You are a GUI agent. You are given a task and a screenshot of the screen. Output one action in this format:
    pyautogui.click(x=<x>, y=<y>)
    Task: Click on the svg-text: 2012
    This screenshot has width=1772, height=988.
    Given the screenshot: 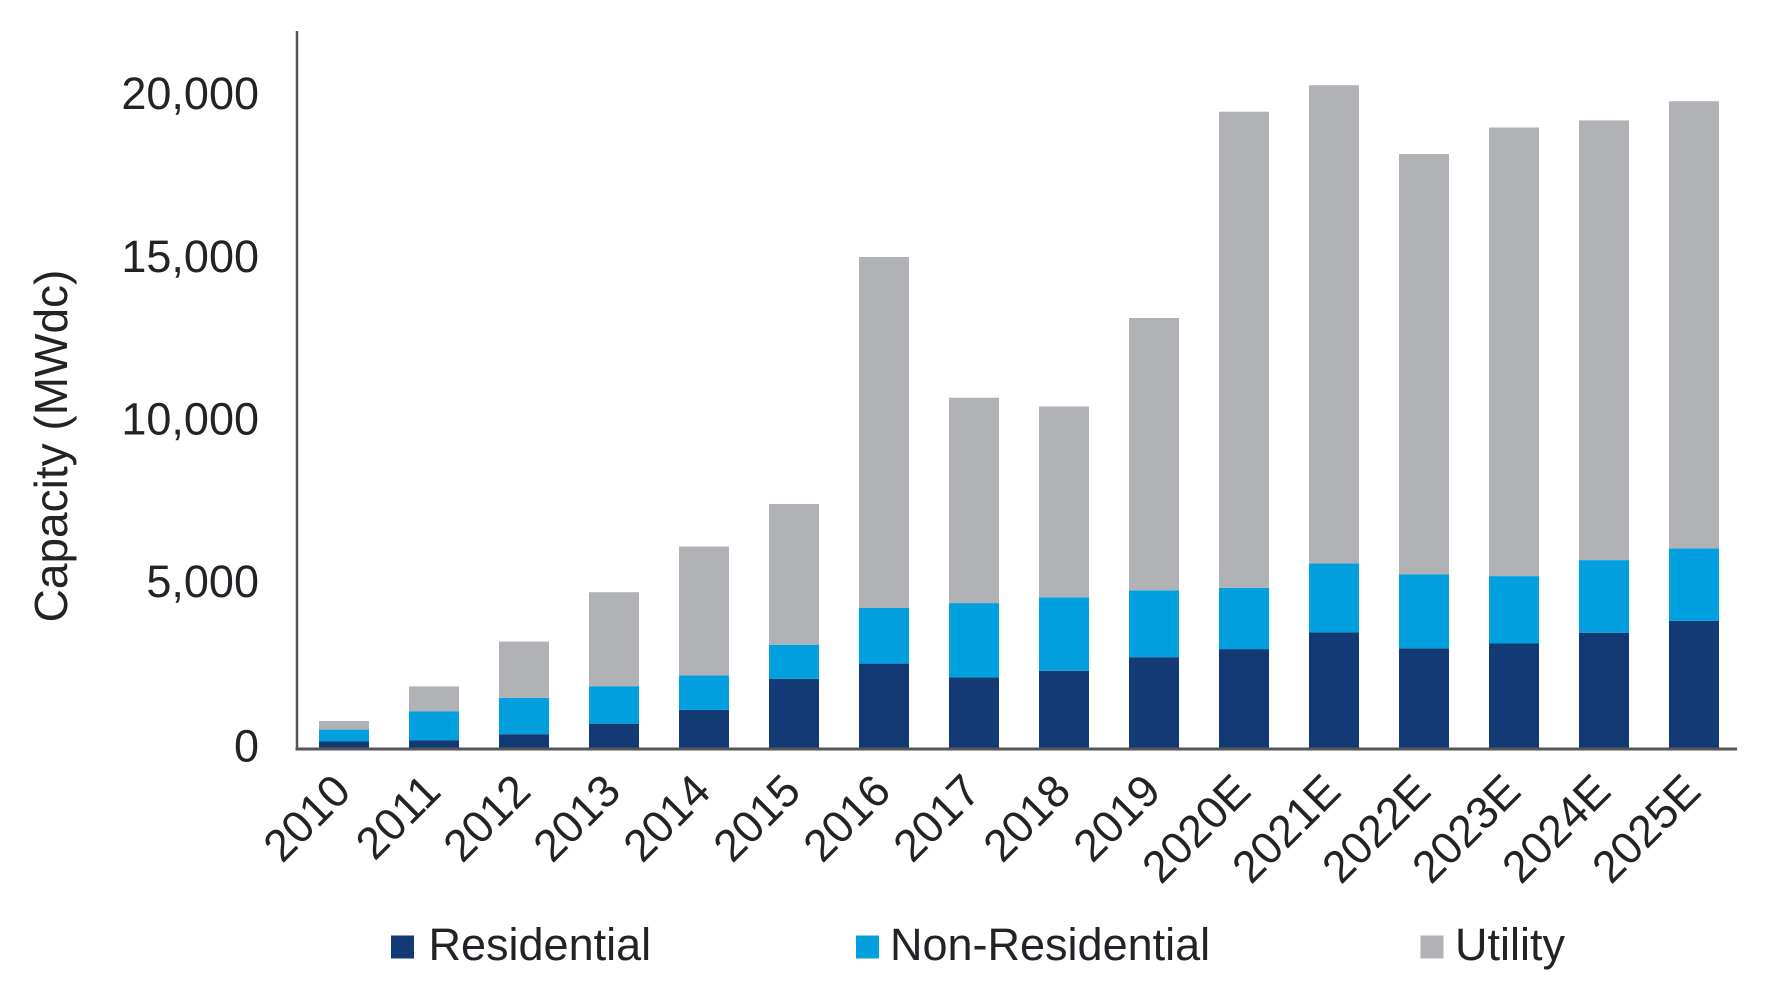 What is the action you would take?
    pyautogui.click(x=486, y=818)
    